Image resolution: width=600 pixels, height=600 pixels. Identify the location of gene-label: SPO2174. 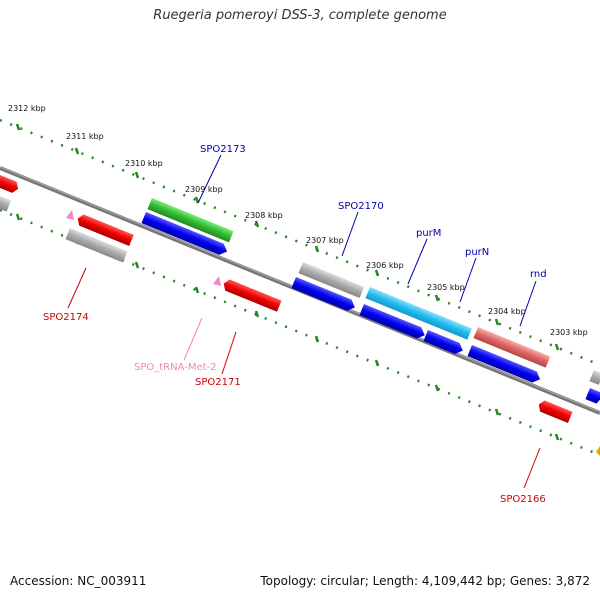
(66, 317).